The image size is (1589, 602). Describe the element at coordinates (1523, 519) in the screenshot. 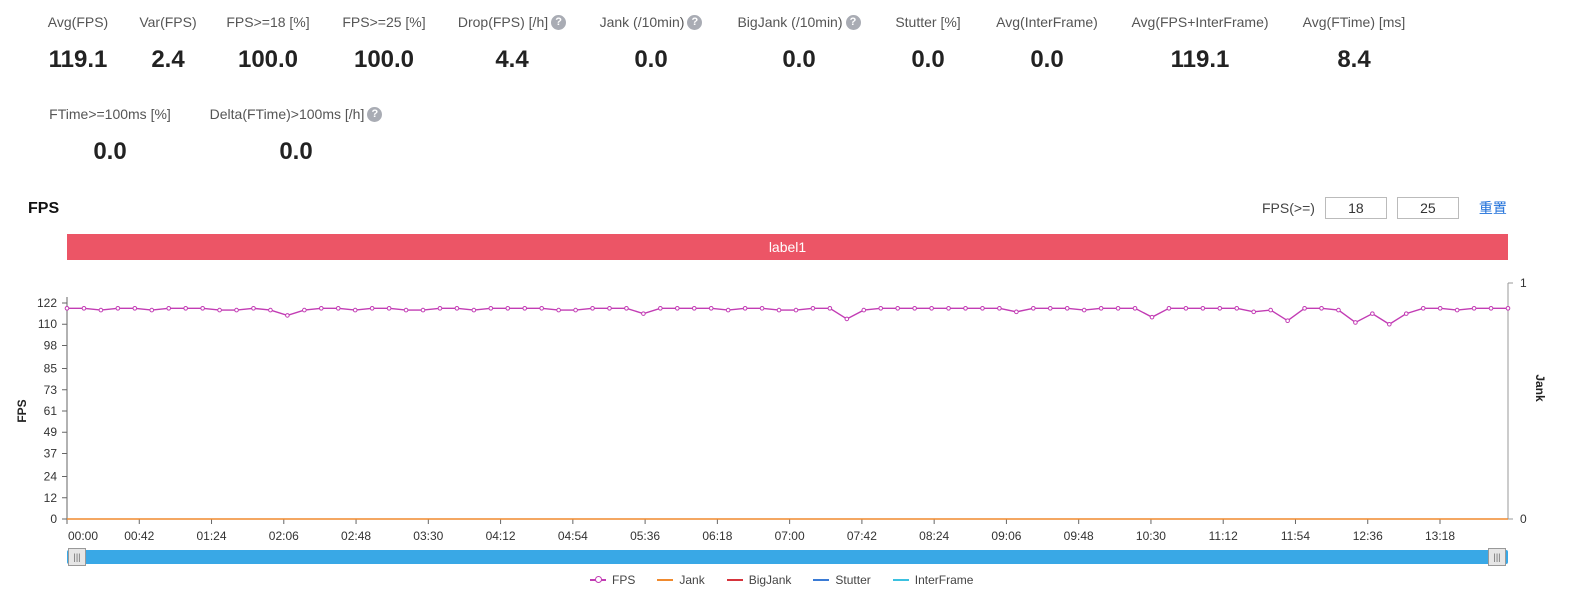

I see `y2-tick-label: 0` at that location.